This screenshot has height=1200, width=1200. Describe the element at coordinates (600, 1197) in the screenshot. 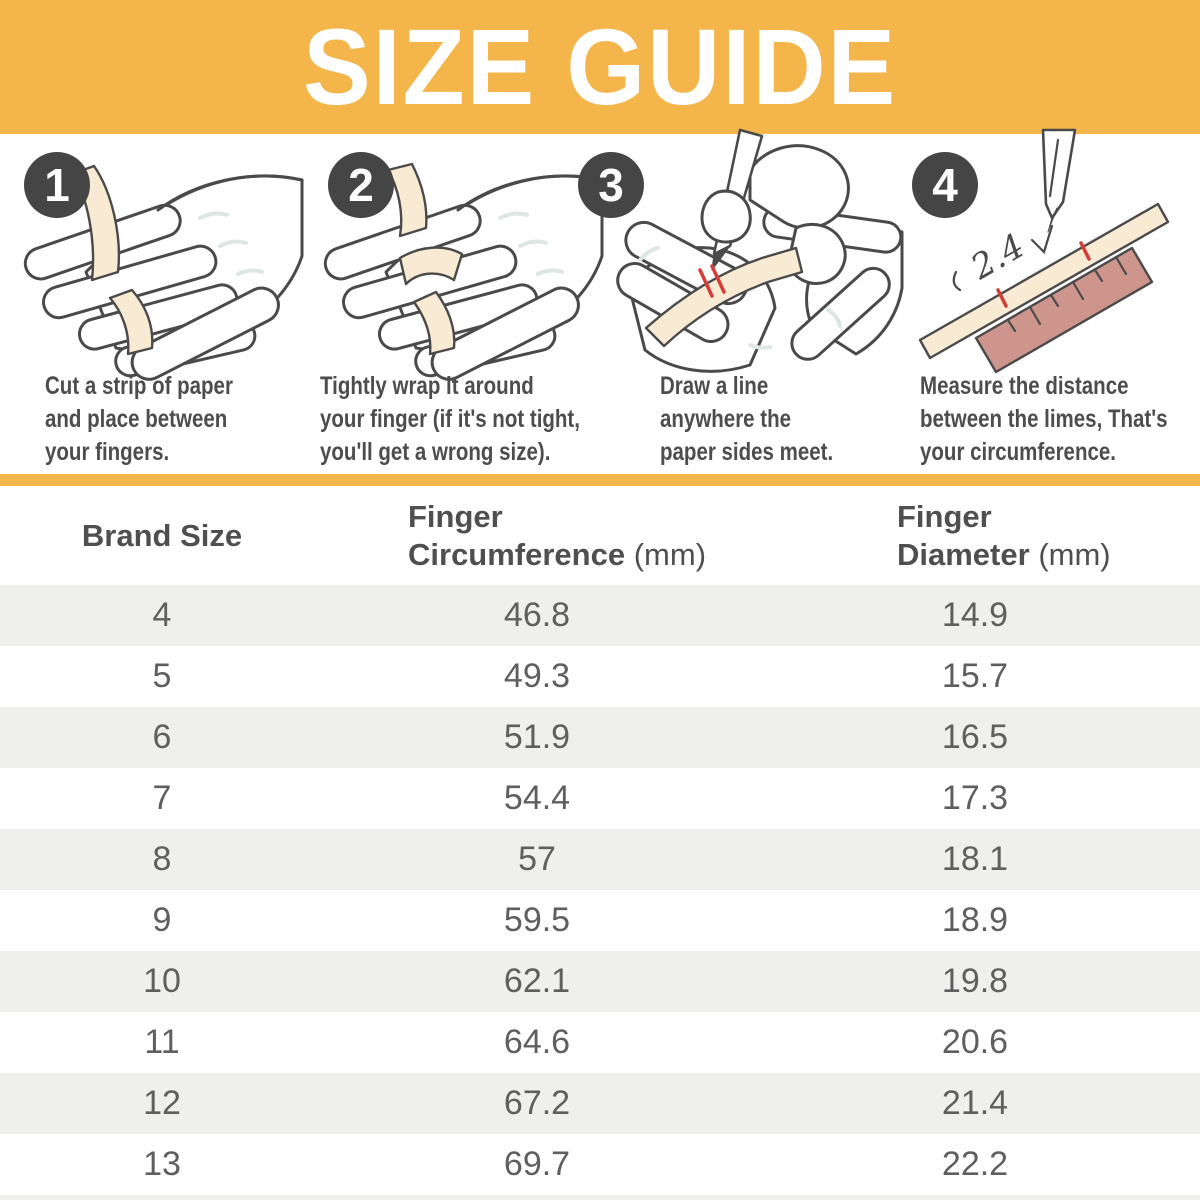

I see `partial-next-row` at that location.